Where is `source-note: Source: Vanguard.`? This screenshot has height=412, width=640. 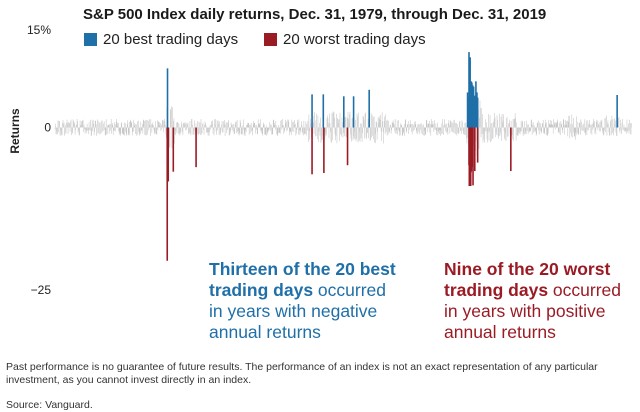
source-note: Source: Vanguard. is located at coordinates (49, 405).